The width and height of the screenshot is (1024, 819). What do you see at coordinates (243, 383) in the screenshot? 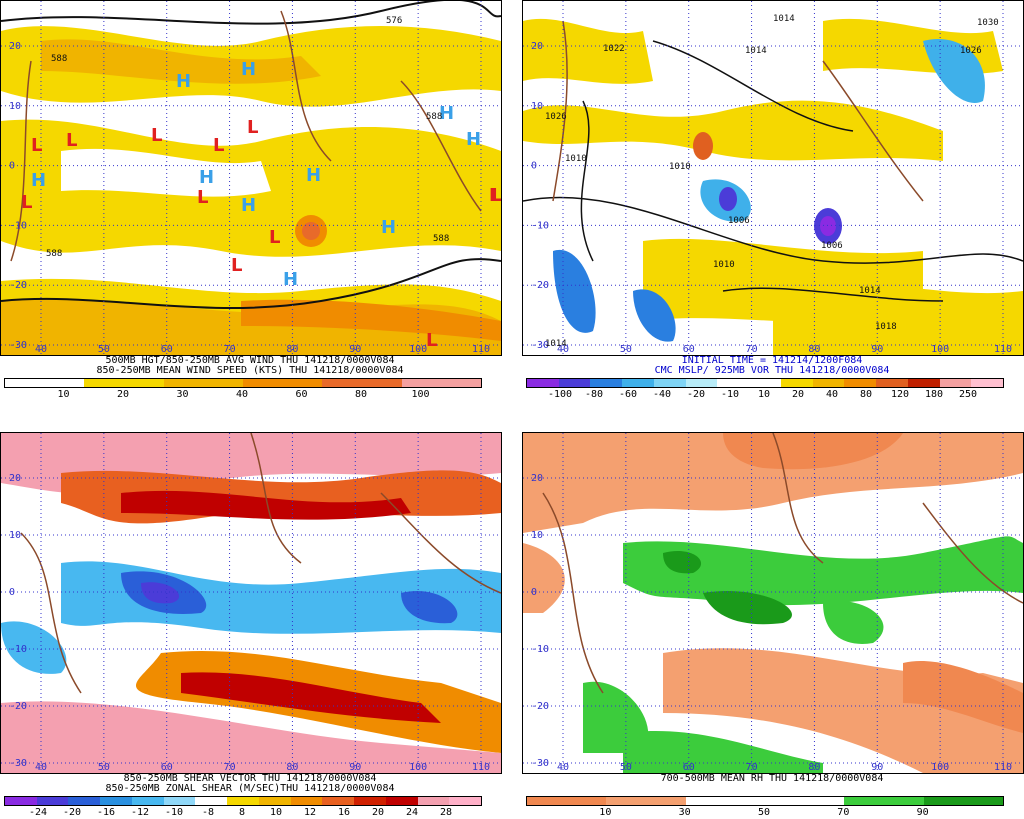
I see `colorbar-tl` at bounding box center [243, 383].